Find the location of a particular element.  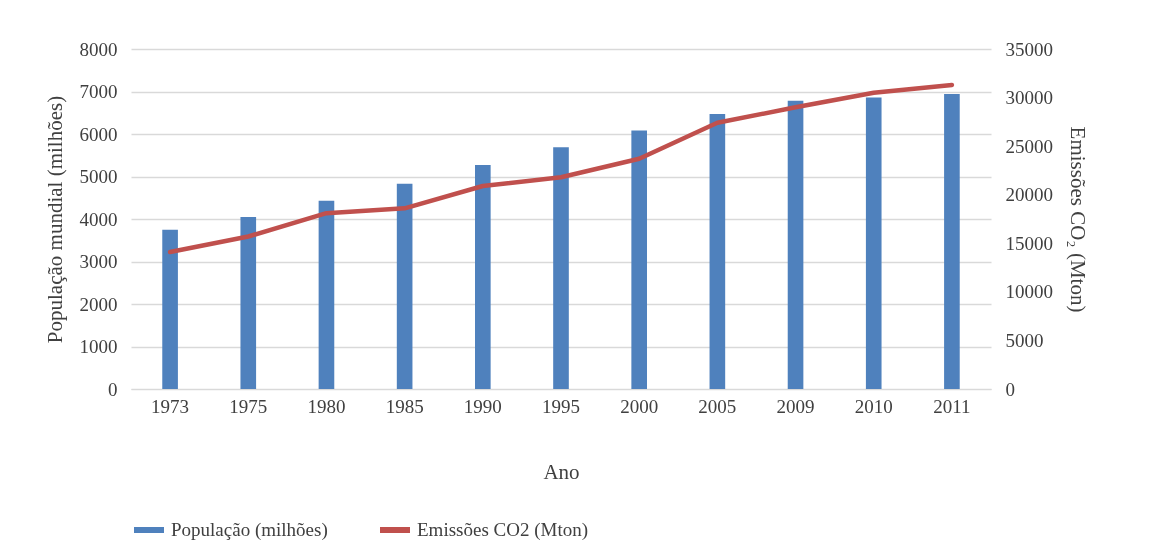

y2-tick-label: 0 is located at coordinates (1010, 389).